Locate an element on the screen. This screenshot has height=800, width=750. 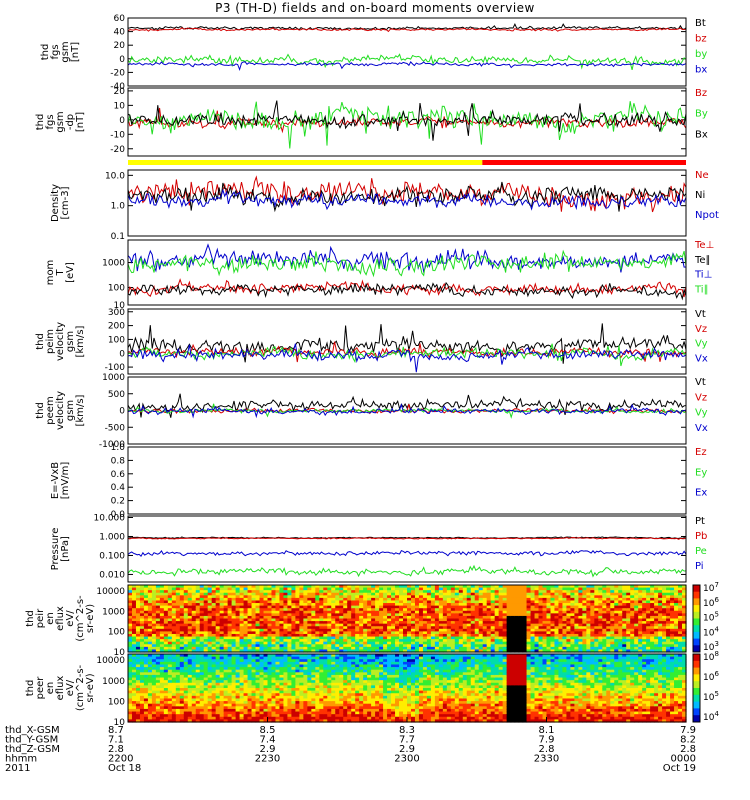
panel-frame is located at coordinates (407, 549).